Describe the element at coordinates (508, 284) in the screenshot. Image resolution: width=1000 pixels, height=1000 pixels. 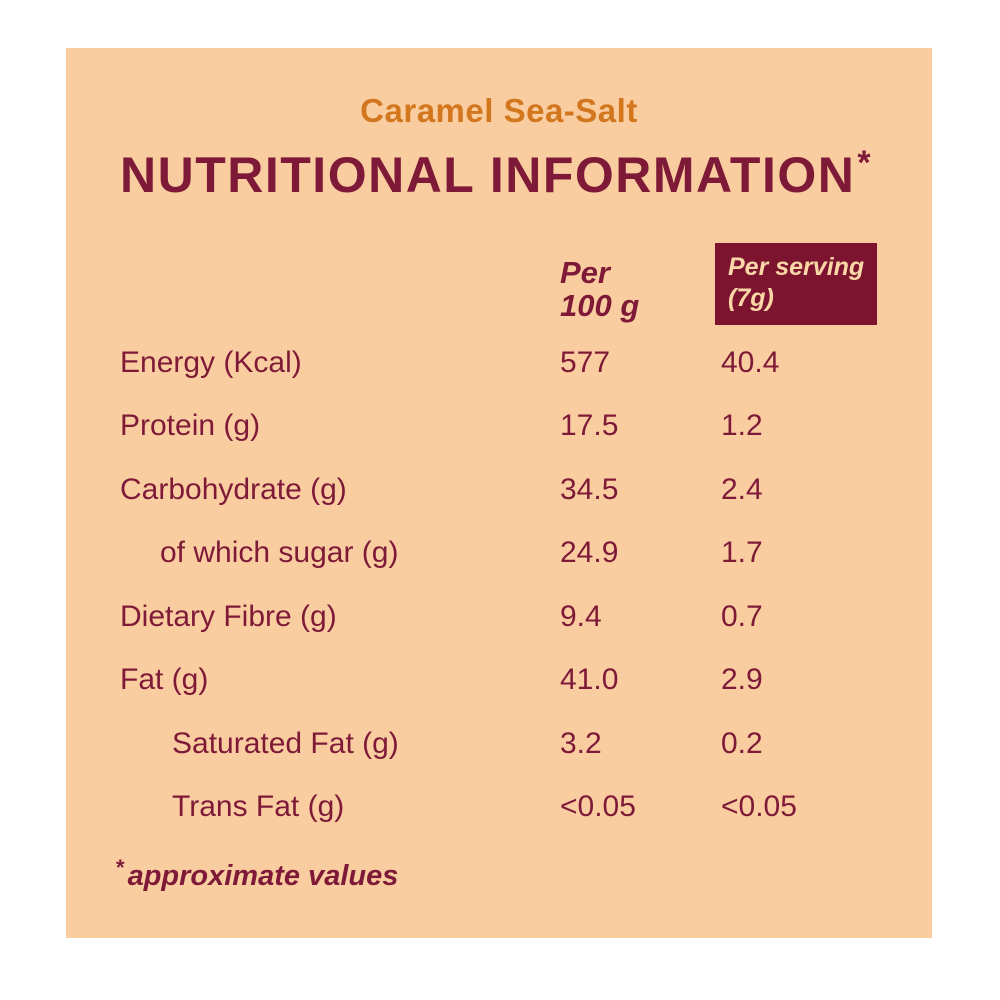
I see `table-header-row: Per 100 g Per serving (7g)` at that location.